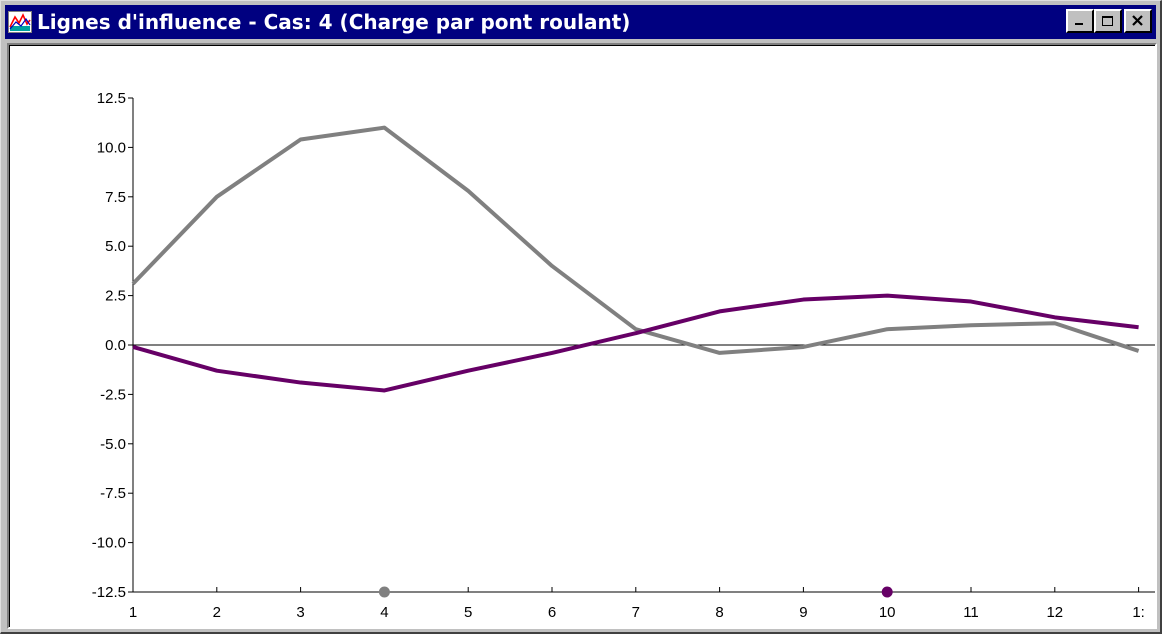  What do you see at coordinates (217, 612) in the screenshot?
I see `x-tick-label: 2` at bounding box center [217, 612].